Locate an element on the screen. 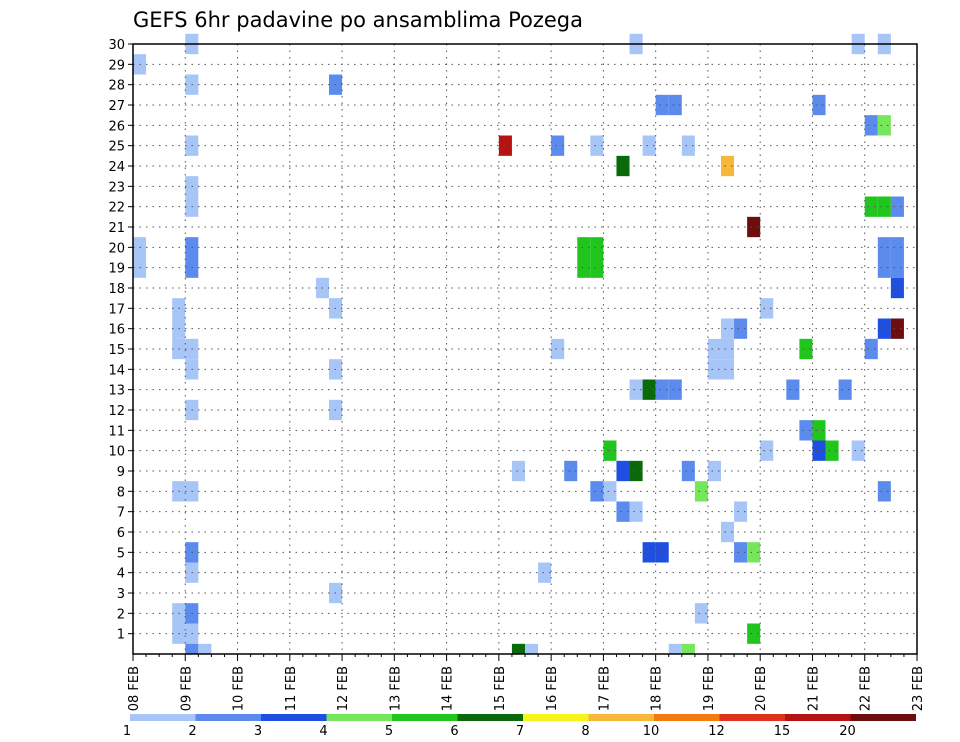 This screenshot has height=742, width=960. y-tick-label-23: 23 is located at coordinates (116, 187).